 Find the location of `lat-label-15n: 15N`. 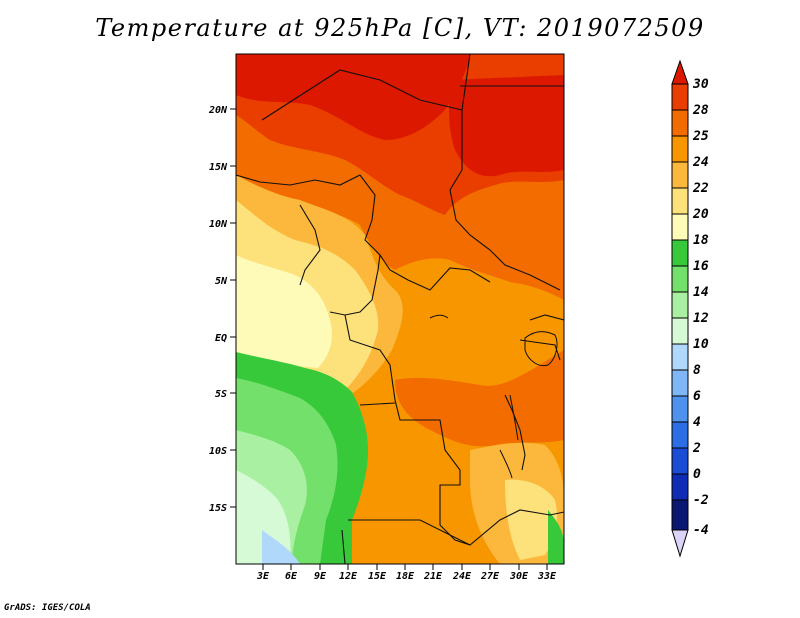

lat-label-15n: 15N is located at coordinates (218, 167).